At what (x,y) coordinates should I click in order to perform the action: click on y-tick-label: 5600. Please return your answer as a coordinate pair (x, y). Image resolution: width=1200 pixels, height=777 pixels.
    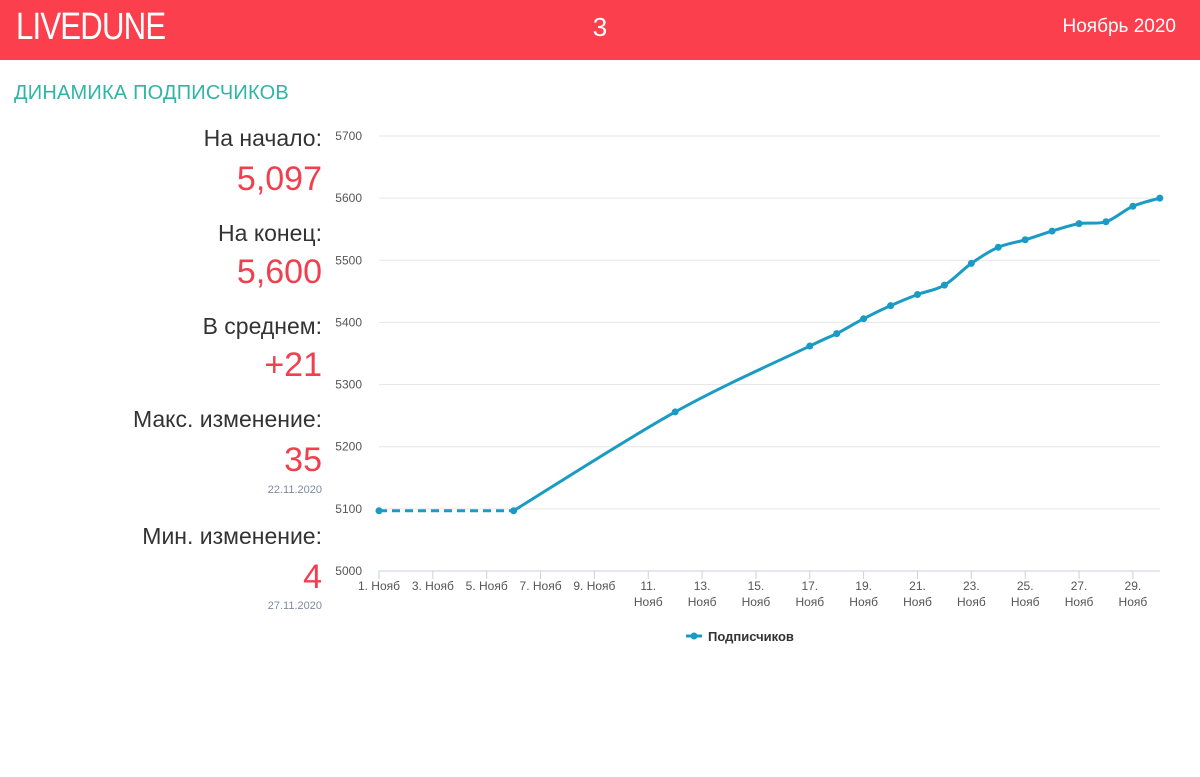
    Looking at the image, I should click on (348, 198).